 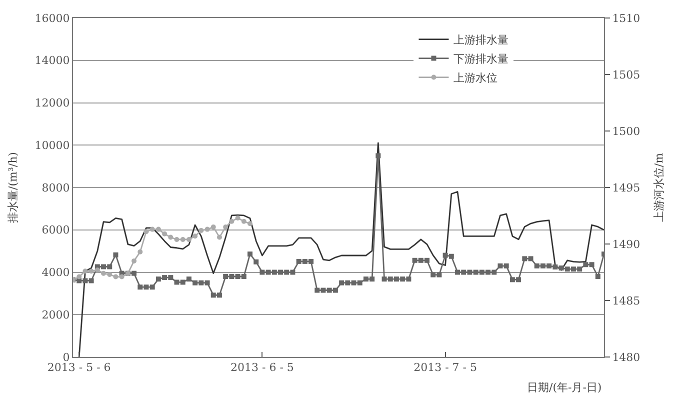 I want to click on y-tick-label: 12000, so click(x=52, y=103).